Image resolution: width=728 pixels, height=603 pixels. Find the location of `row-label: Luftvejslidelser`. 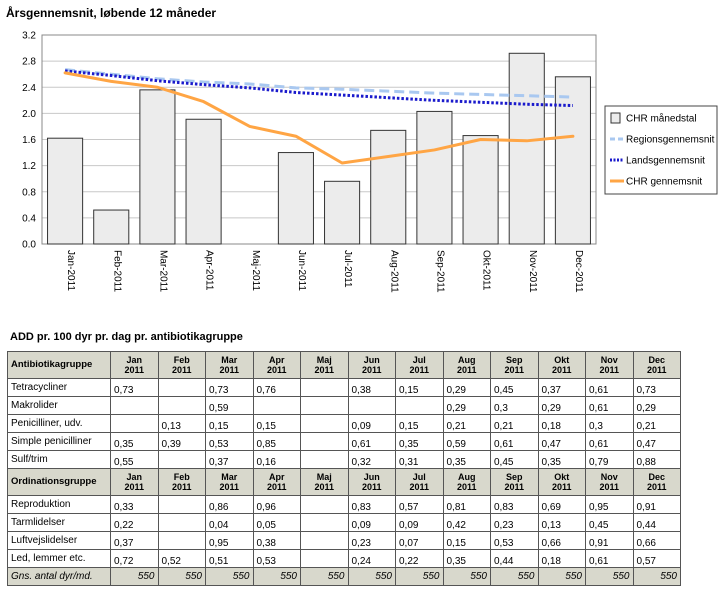

row-label: Luftvejslidelser is located at coordinates (59, 540).